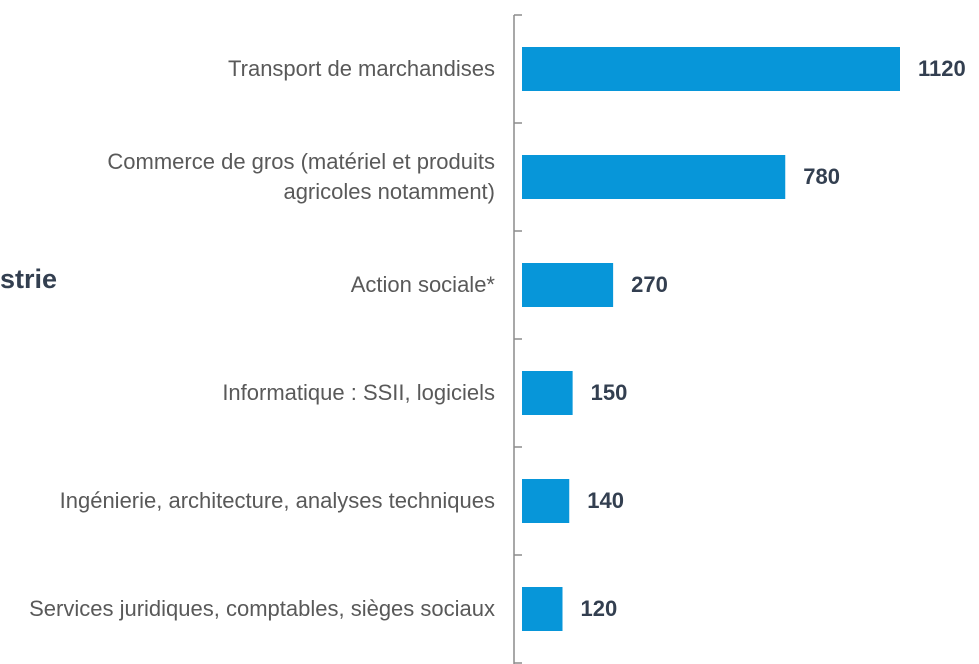  Describe the element at coordinates (599, 608) in the screenshot. I see `value-label: 120` at that location.